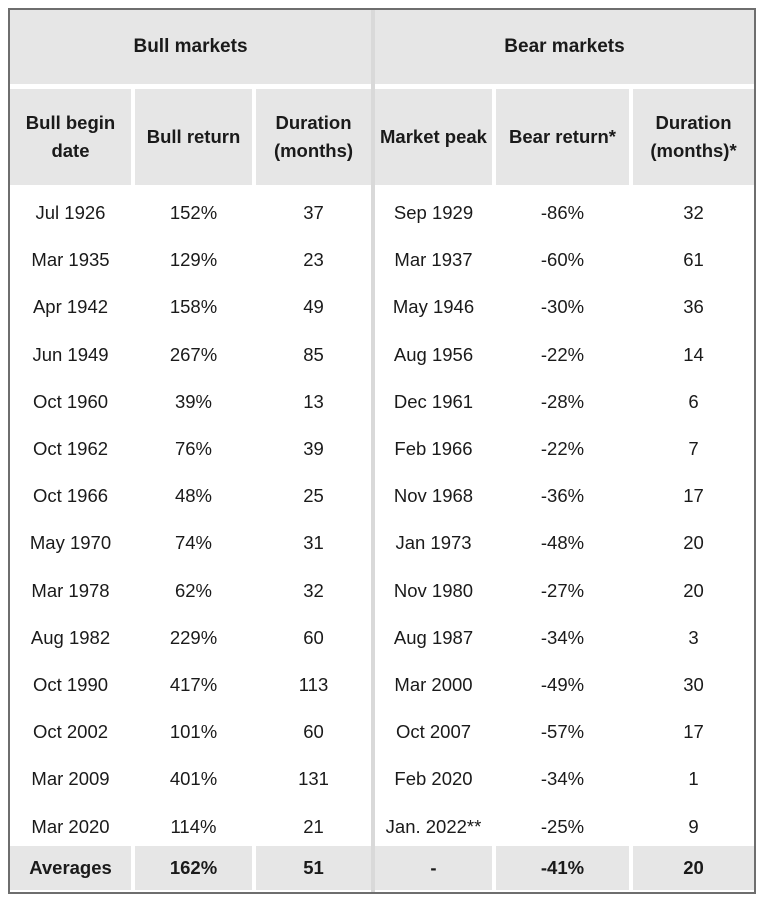 The image size is (768, 900). I want to click on averages-row: Averages 162% 51 - -41% 20, so click(382, 868).